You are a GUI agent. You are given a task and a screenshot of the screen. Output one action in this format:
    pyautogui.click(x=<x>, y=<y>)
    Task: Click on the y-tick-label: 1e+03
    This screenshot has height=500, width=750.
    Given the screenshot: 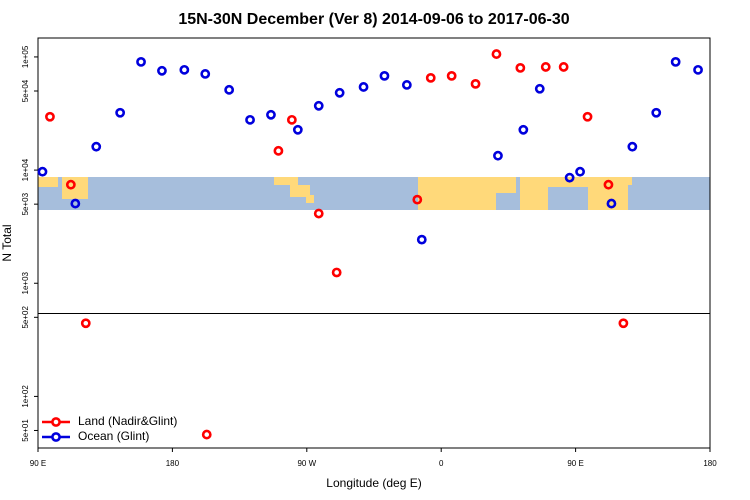 What is the action you would take?
    pyautogui.click(x=25, y=282)
    